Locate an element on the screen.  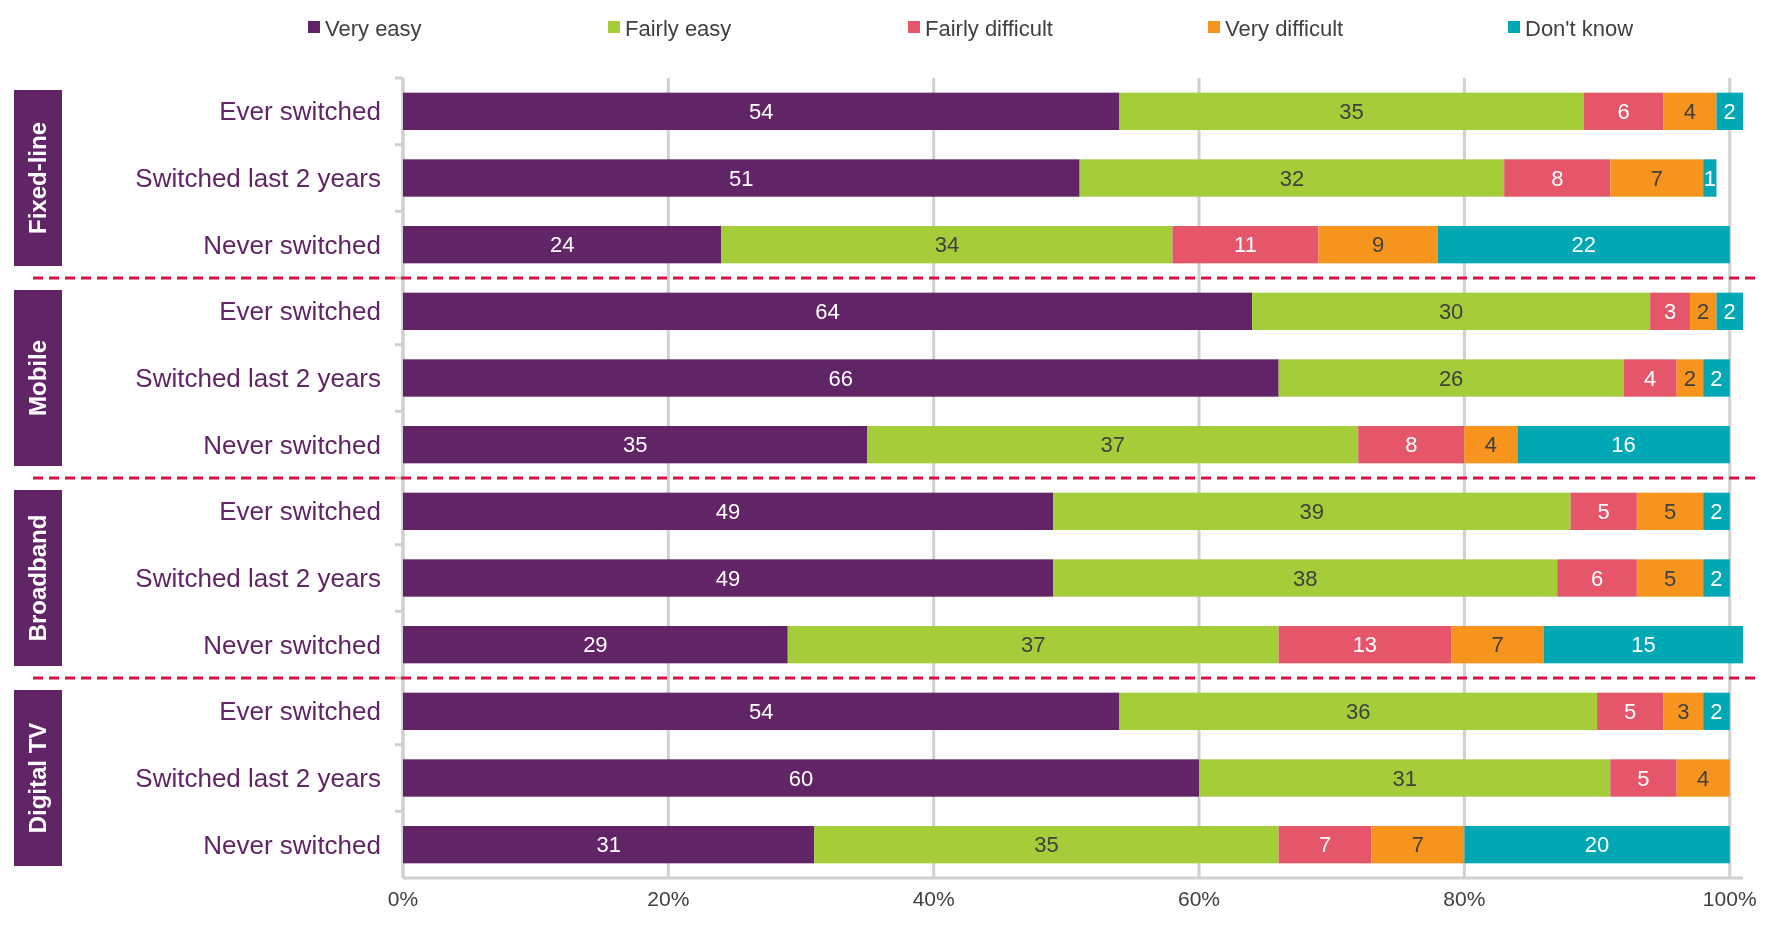
data-label: 8 is located at coordinates (1557, 178).